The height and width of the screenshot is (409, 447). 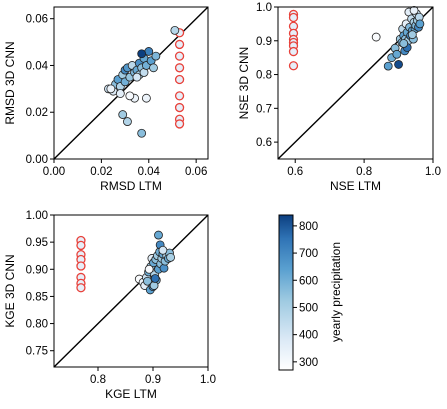 What do you see at coordinates (308, 336) in the screenshot?
I see `colorbar-tick-label: 400` at bounding box center [308, 336].